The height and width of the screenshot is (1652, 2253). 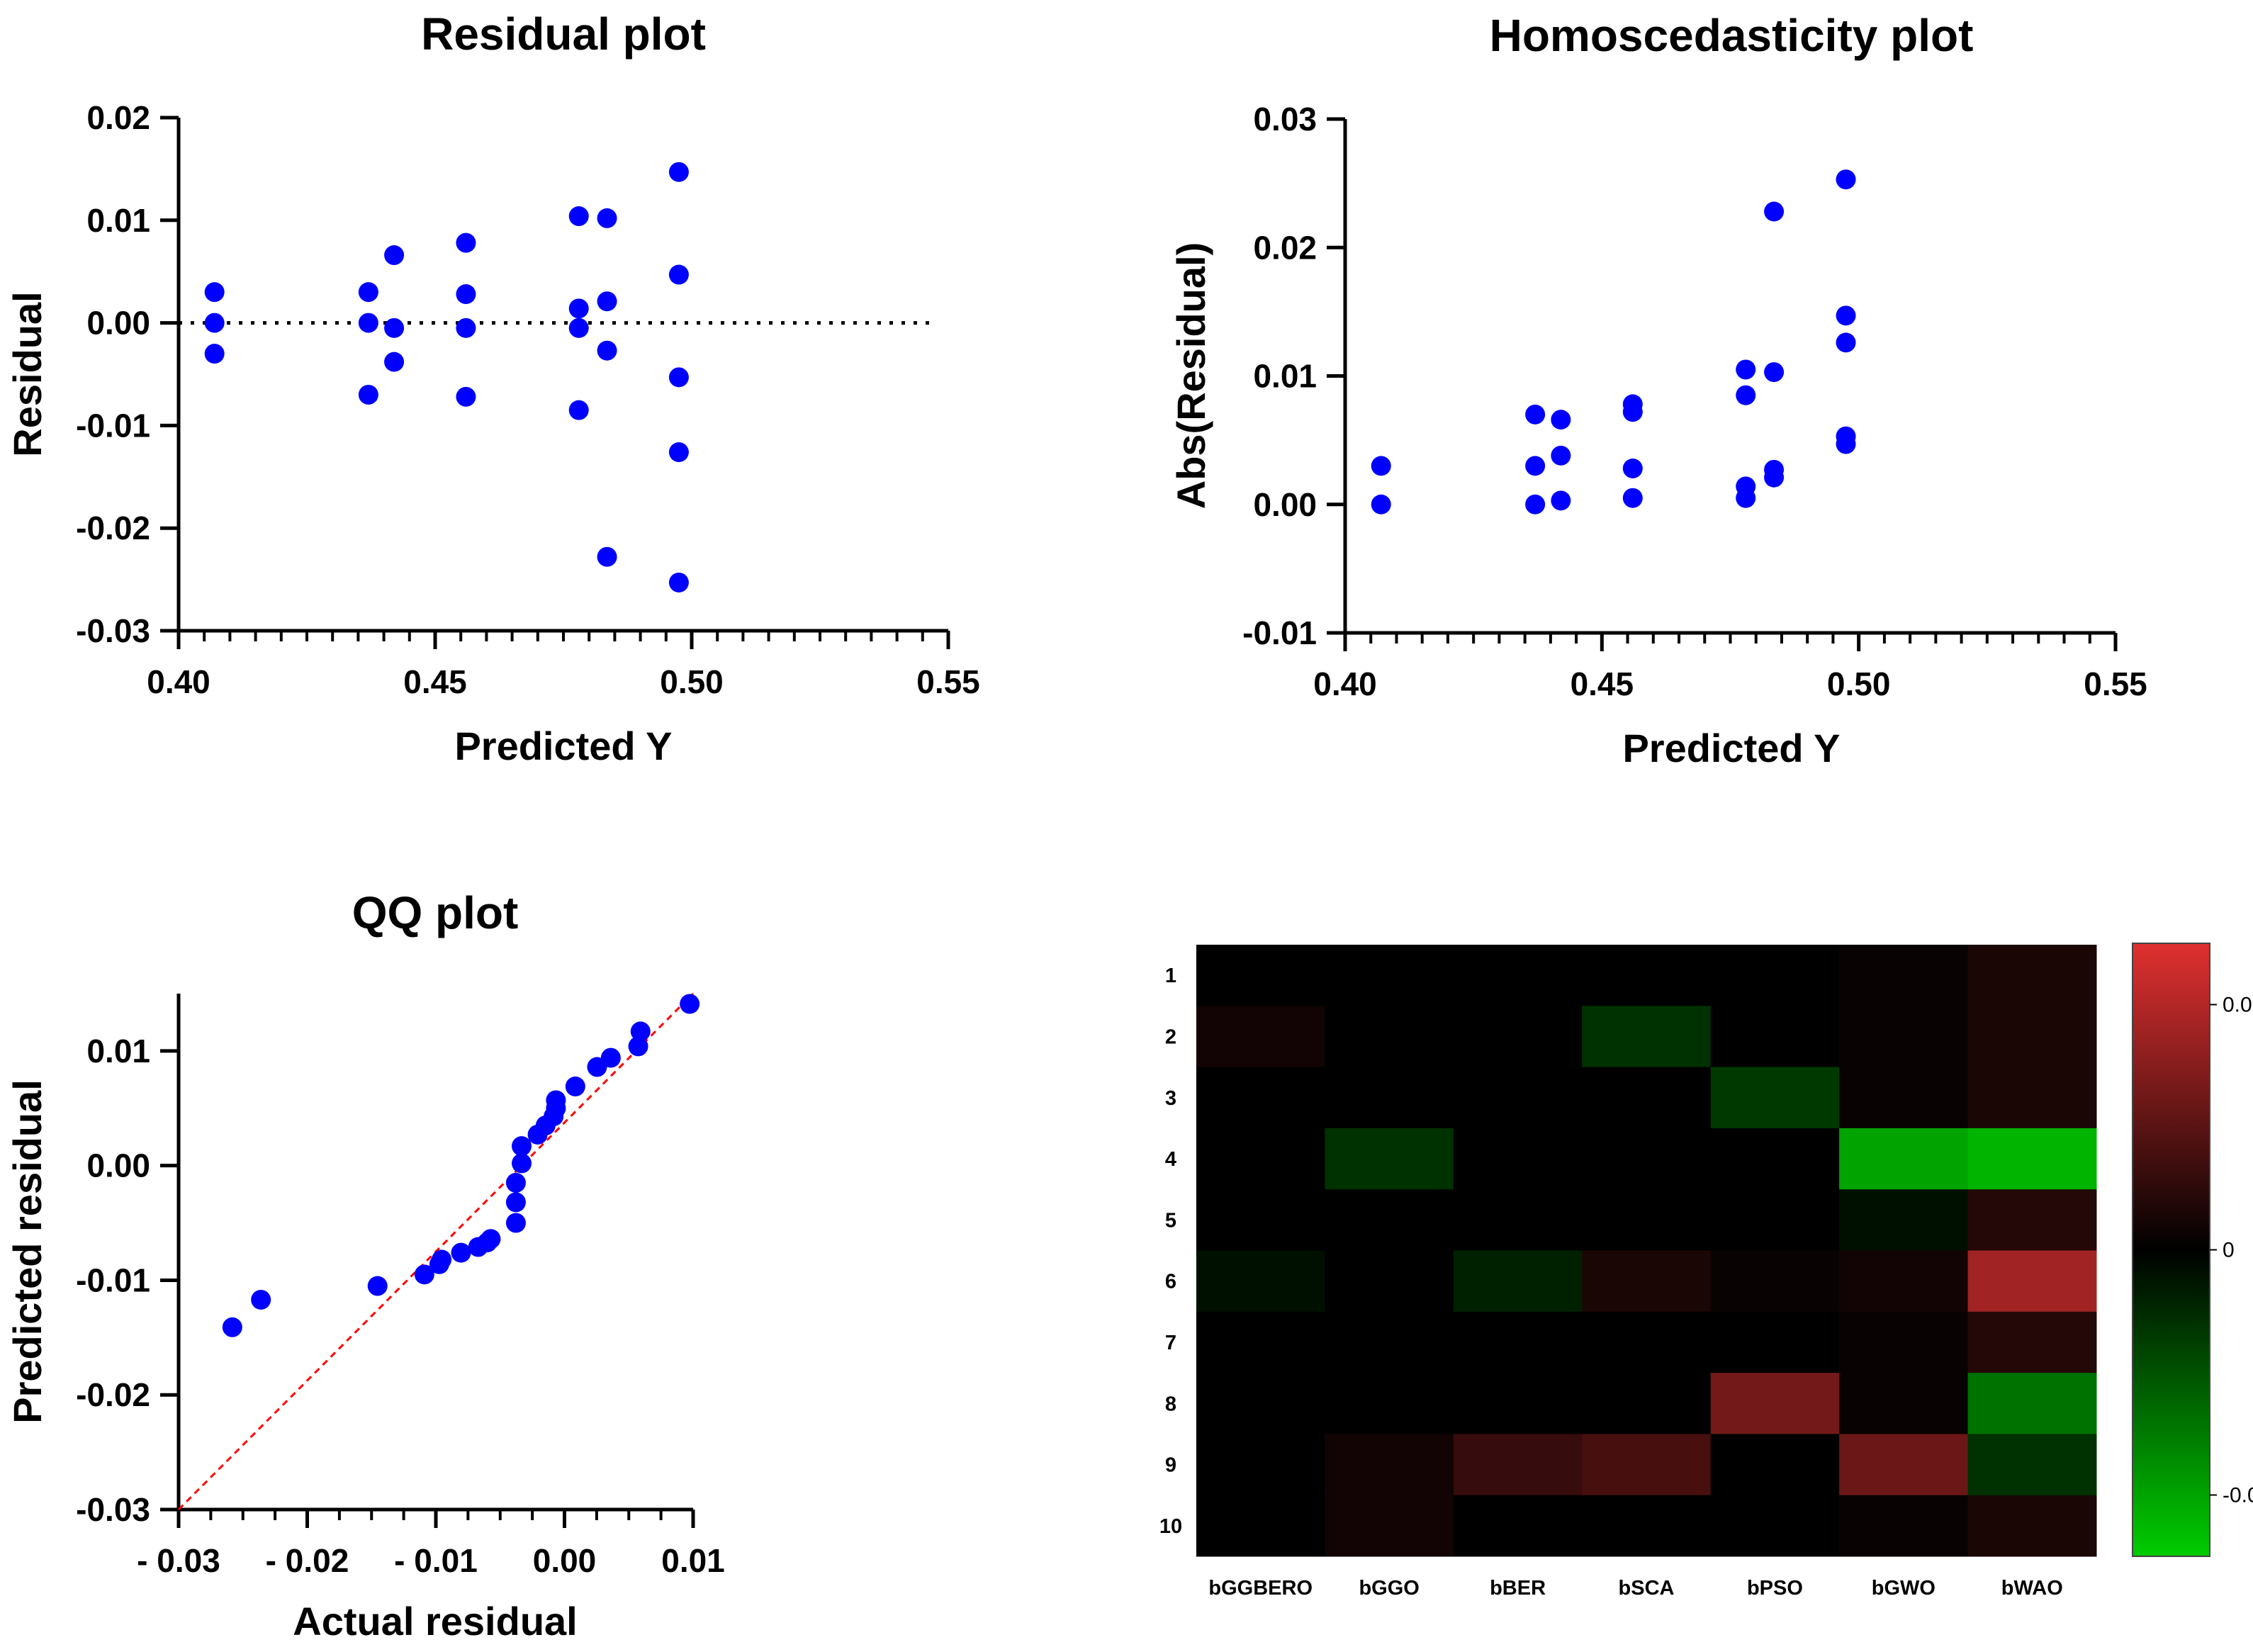 I want to click on column-label: bPSO, so click(x=1775, y=1588).